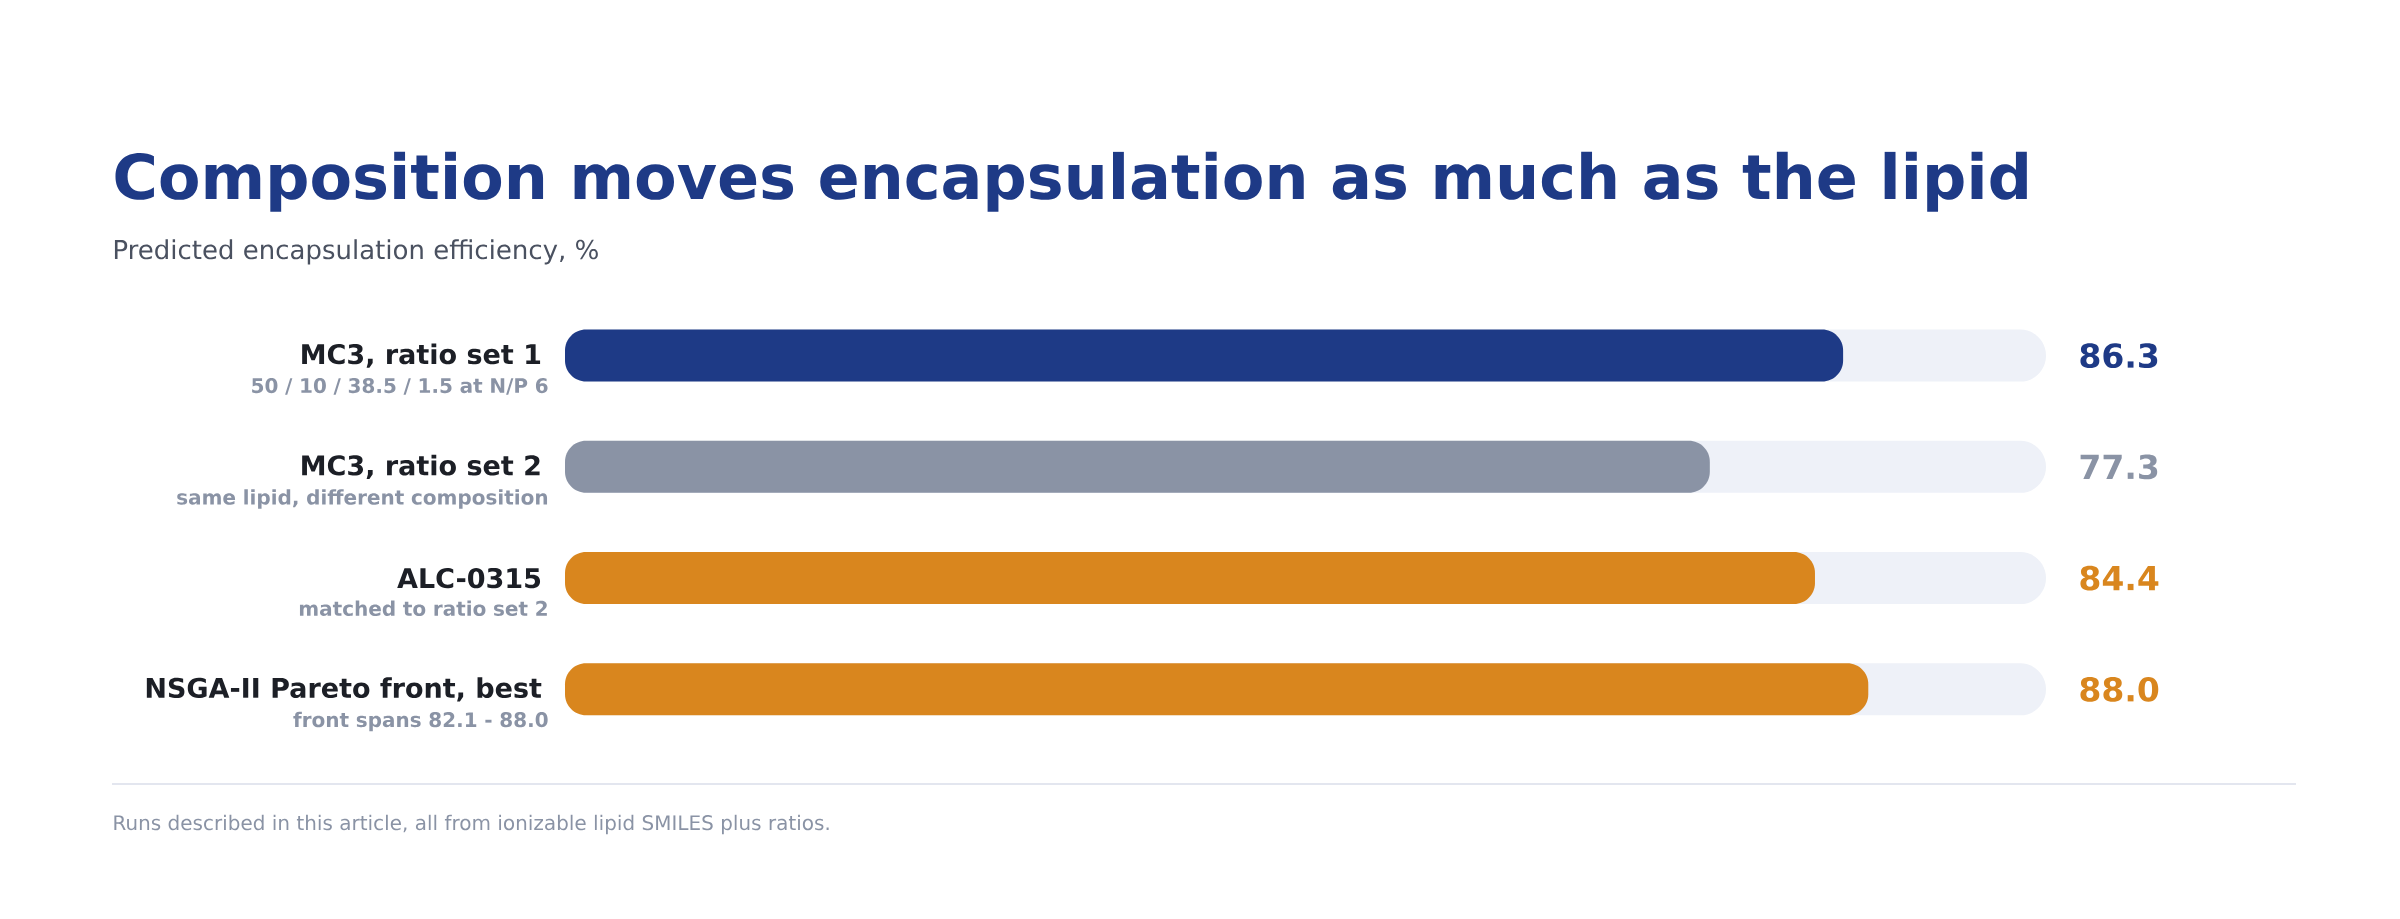 Image resolution: width=2400 pixels, height=919 pixels. What do you see at coordinates (2119, 689) in the screenshot?
I see `data-label: 88.0` at bounding box center [2119, 689].